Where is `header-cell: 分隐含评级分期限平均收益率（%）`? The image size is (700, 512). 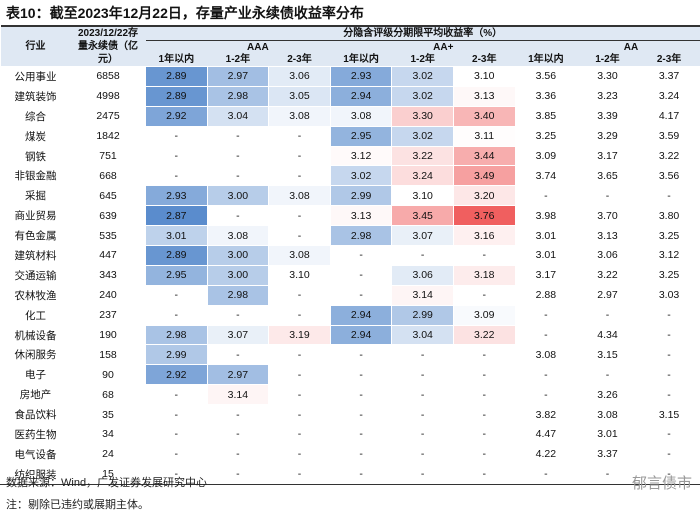 header-cell: 分隐含评级分期限平均收益率（%） is located at coordinates (422, 32).